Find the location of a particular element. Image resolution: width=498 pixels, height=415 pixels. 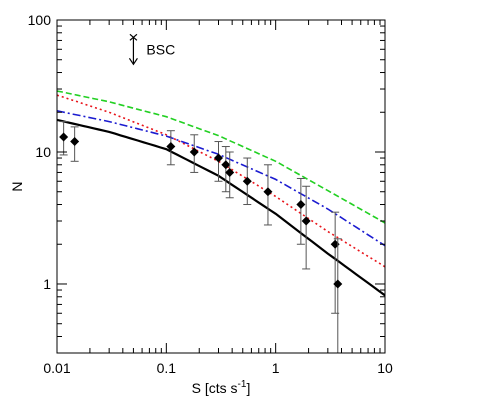

upper-lower-limit-icon is located at coordinates (133, 49).